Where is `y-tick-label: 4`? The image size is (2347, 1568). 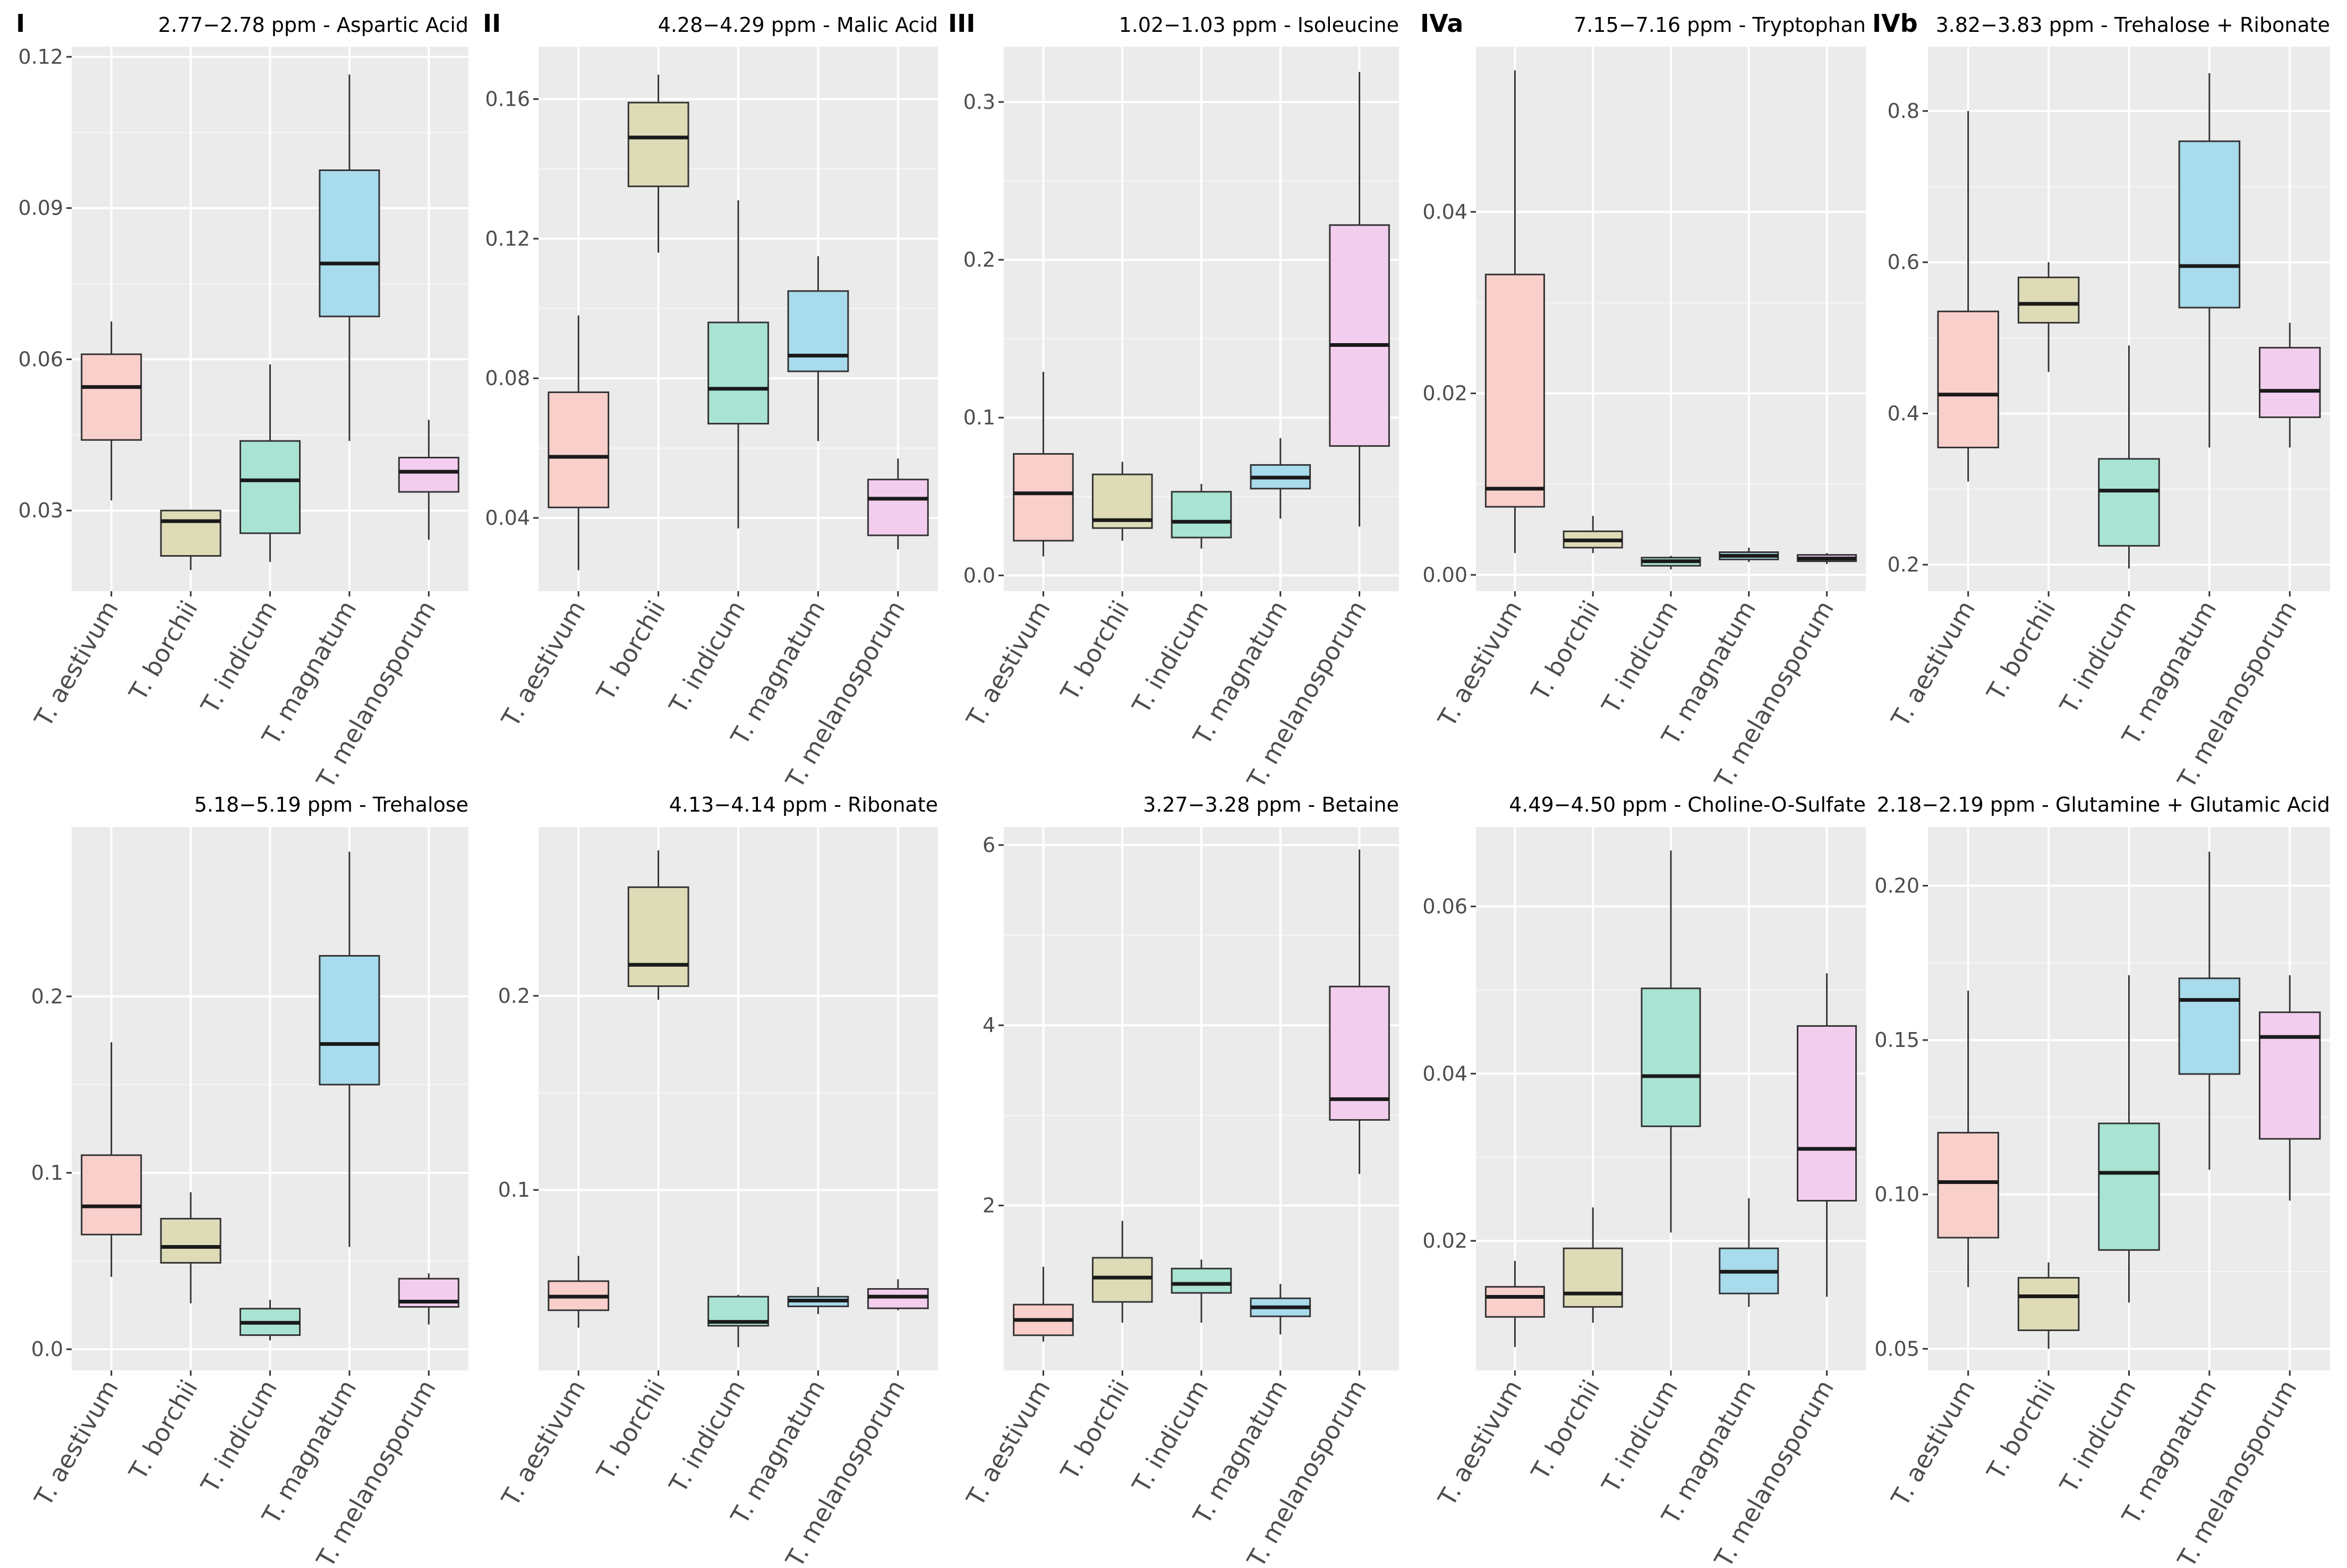 y-tick-label: 4 is located at coordinates (989, 1025).